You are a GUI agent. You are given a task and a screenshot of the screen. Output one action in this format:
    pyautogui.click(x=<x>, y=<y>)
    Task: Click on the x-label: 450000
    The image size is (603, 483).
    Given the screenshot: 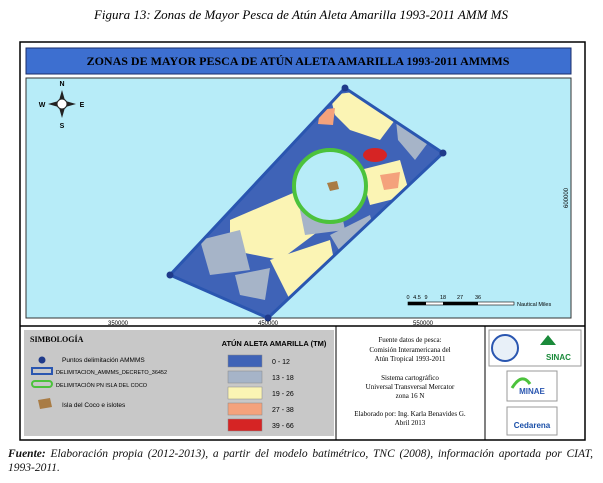 What is the action you would take?
    pyautogui.click(x=268, y=324)
    